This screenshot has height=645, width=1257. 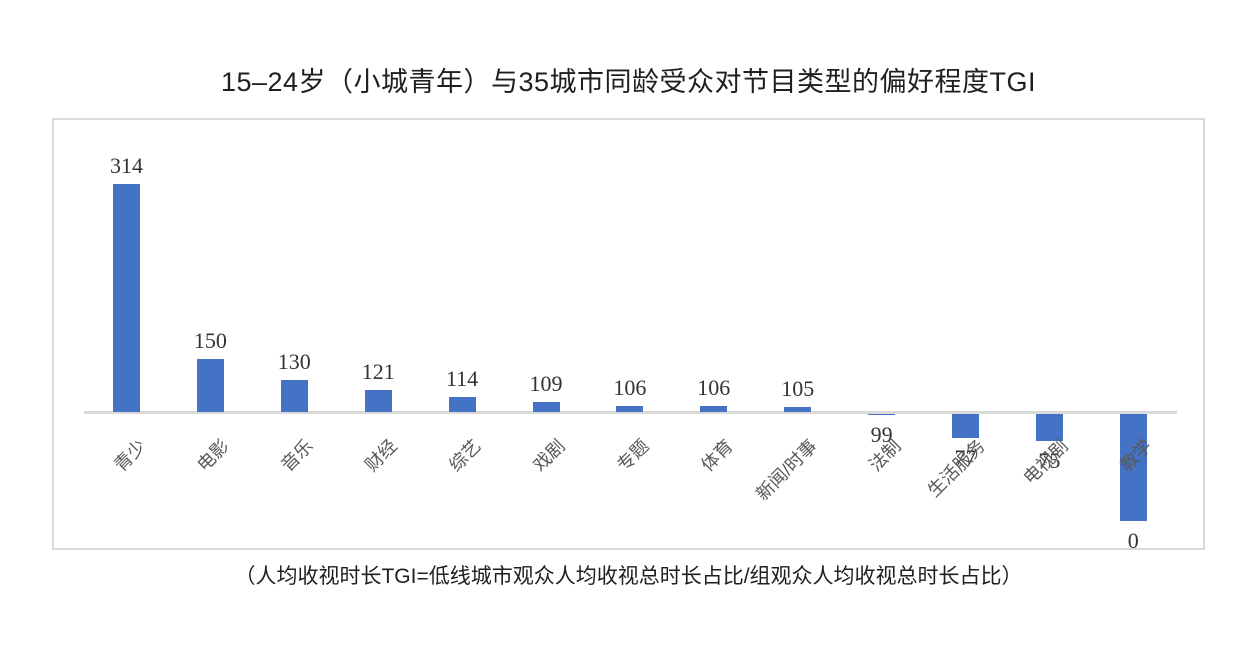 What do you see at coordinates (378, 371) in the screenshot?
I see `value-label: 121` at bounding box center [378, 371].